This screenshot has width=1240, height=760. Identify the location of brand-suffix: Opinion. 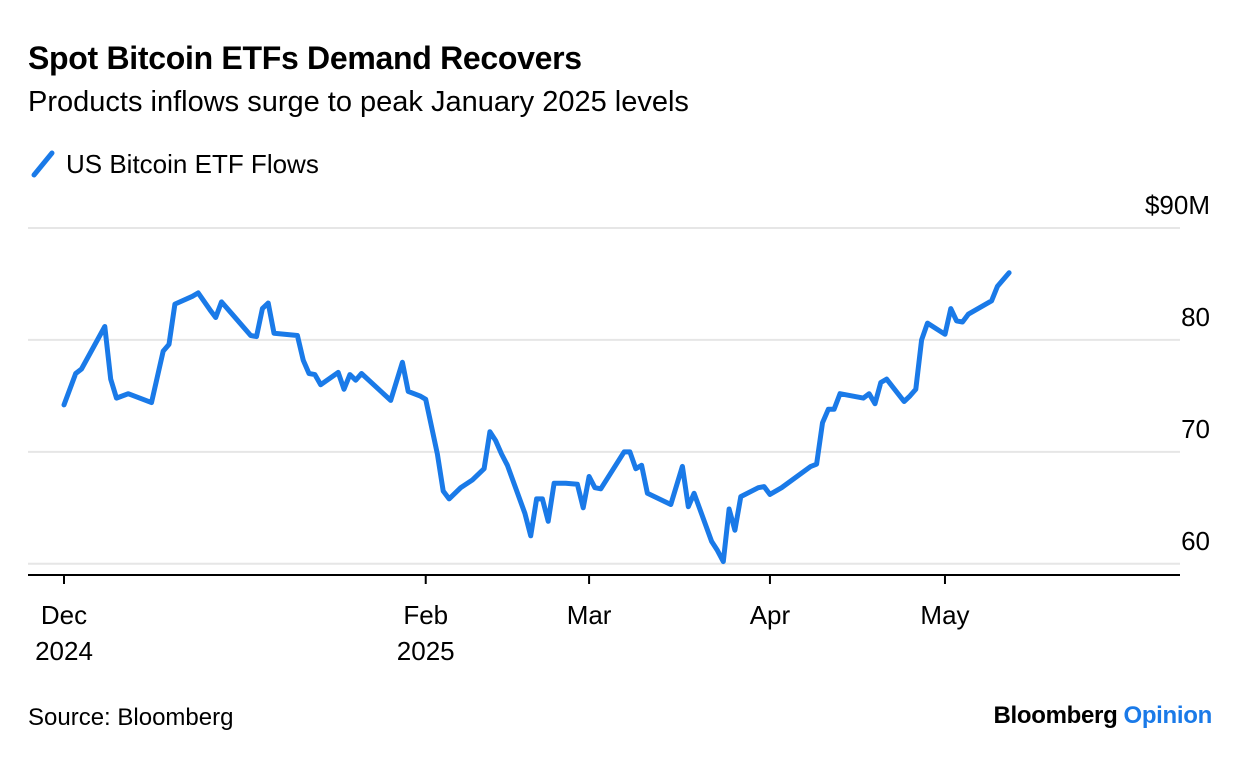
(1167, 715).